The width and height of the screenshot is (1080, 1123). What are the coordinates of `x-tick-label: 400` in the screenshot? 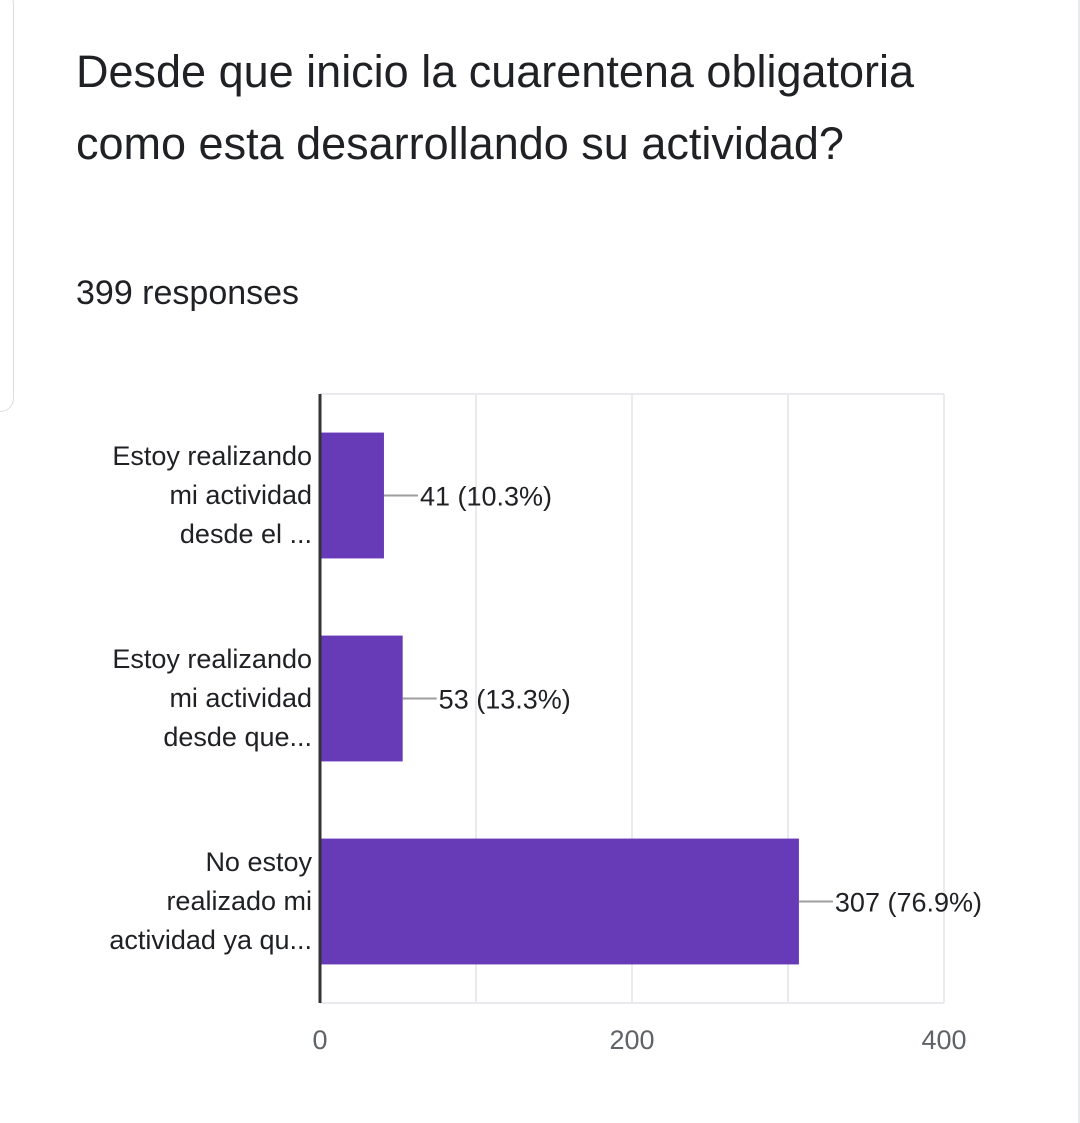 It's located at (943, 1040).